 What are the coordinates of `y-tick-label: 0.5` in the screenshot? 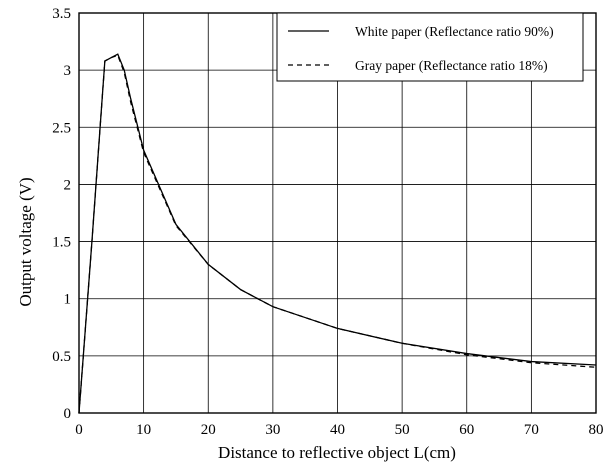 It's located at (61, 357).